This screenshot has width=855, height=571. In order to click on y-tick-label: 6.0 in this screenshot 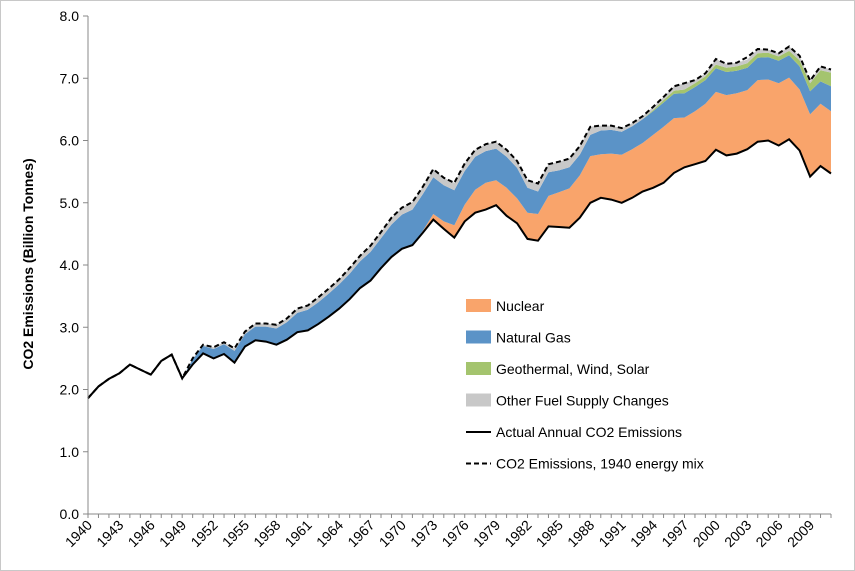, I will do `click(70, 141)`.